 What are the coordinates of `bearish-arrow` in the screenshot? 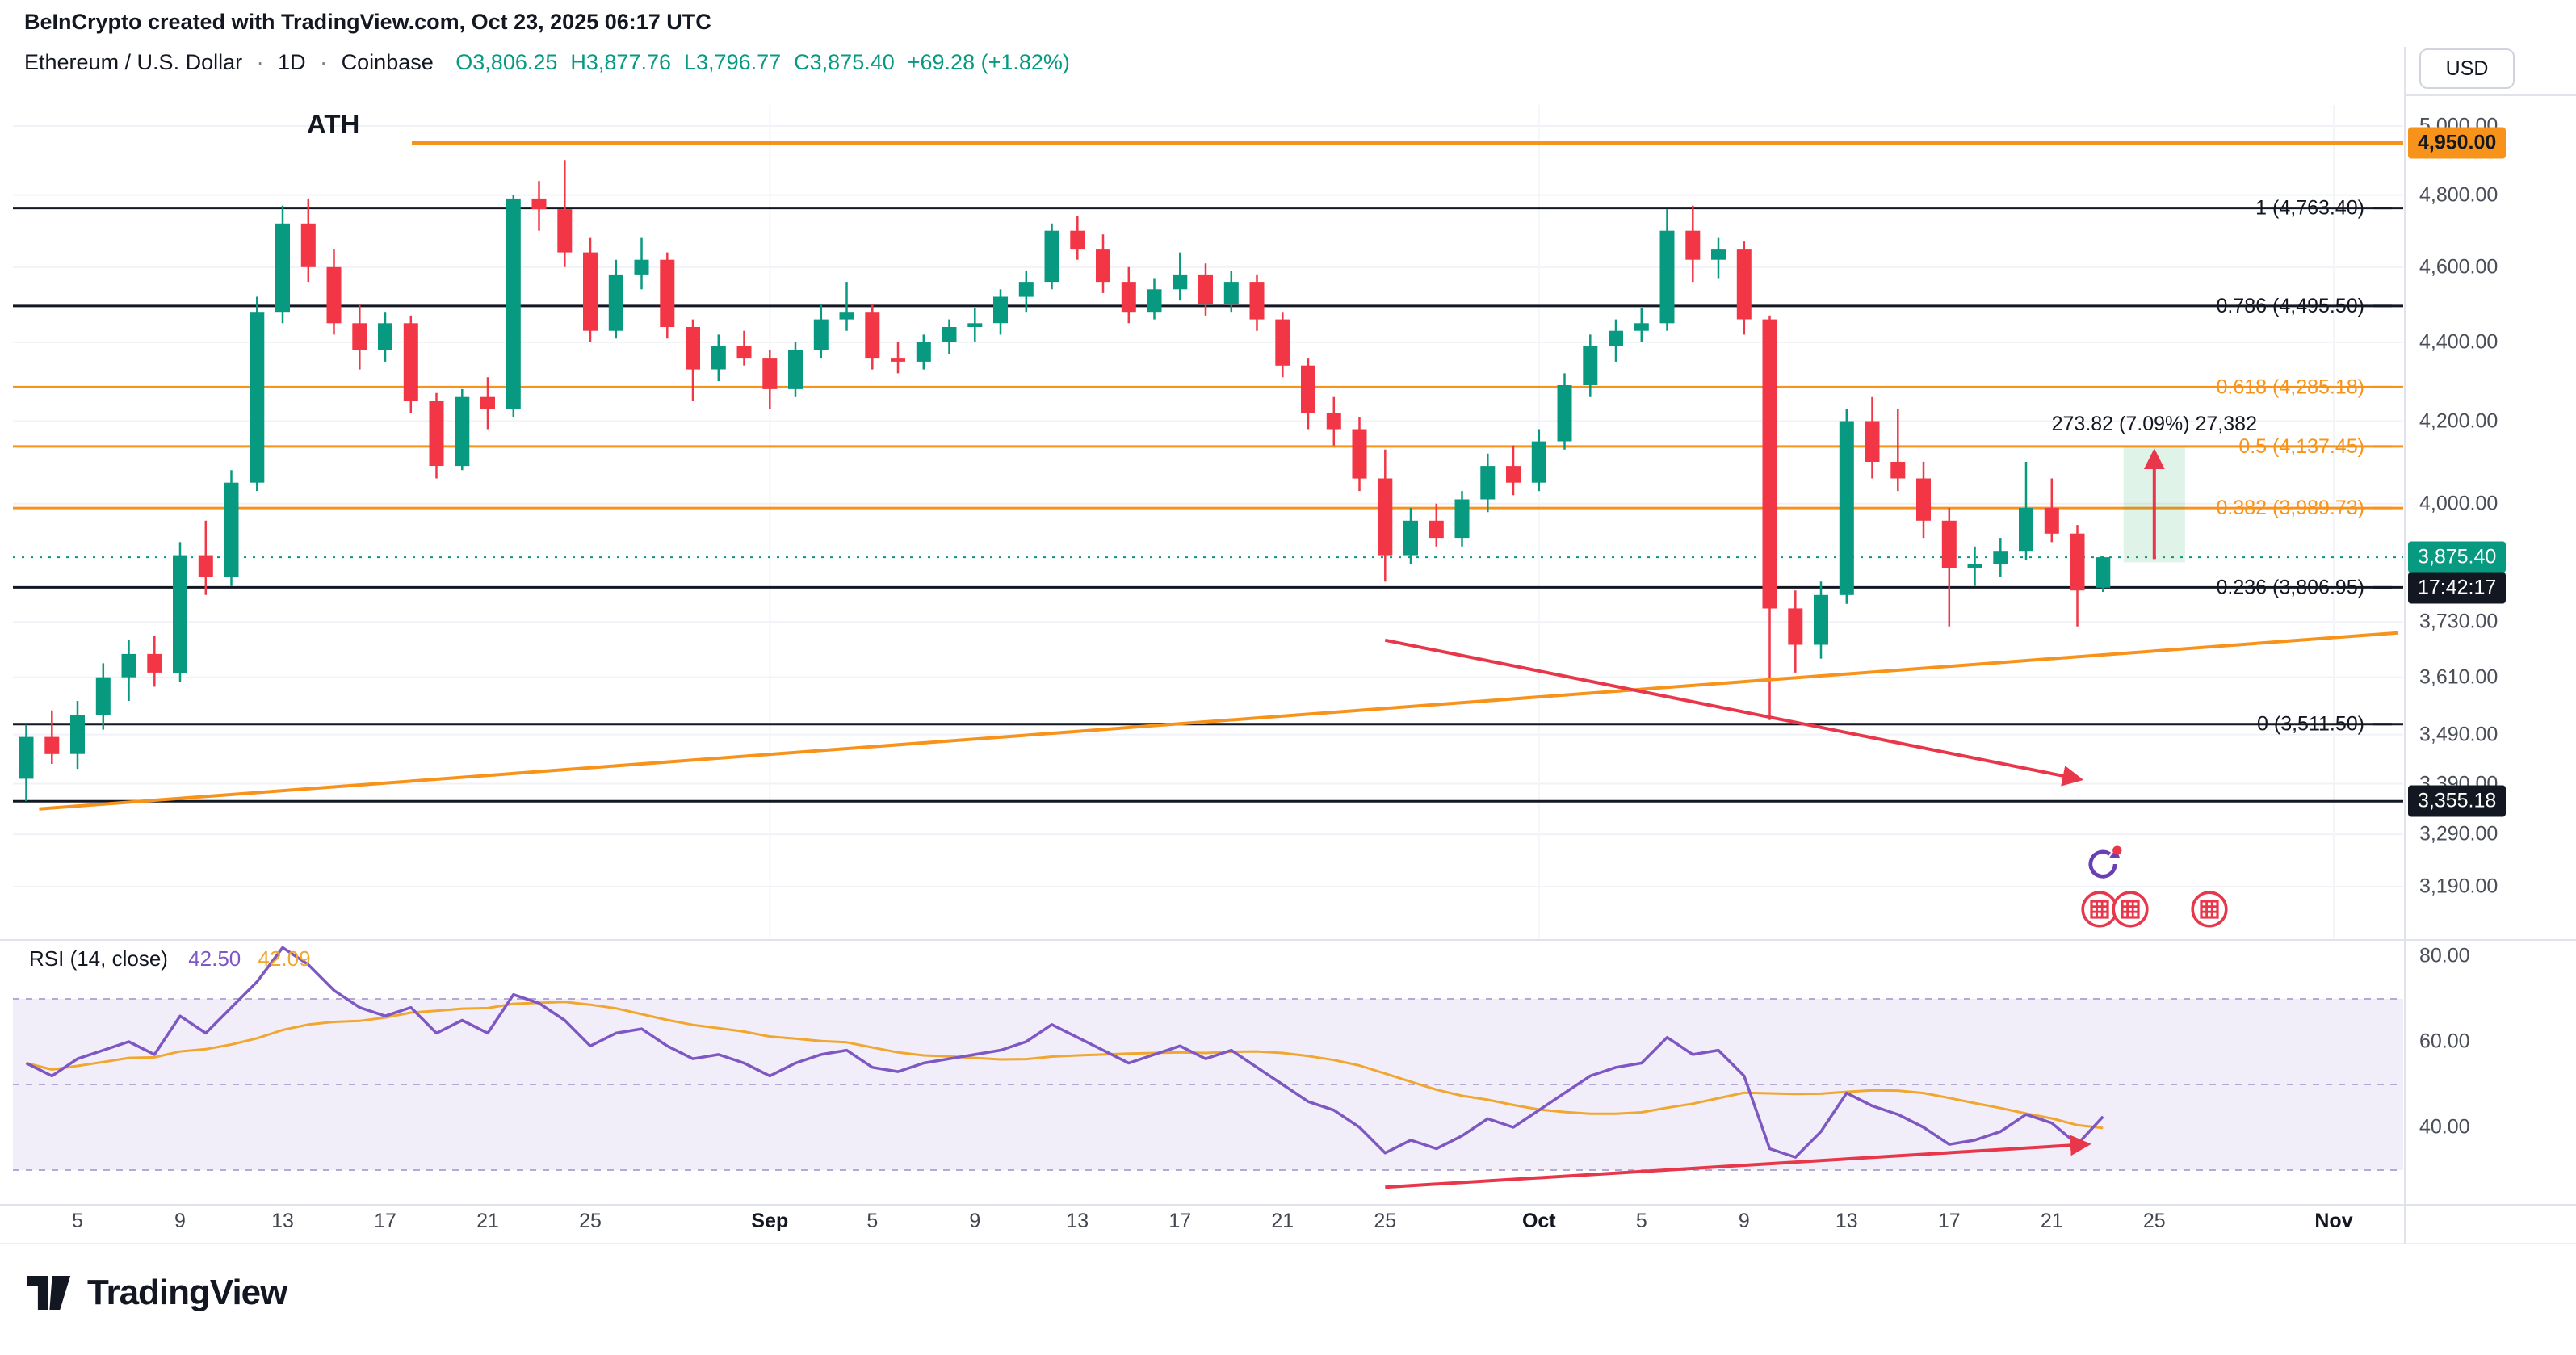 It's located at (1734, 712).